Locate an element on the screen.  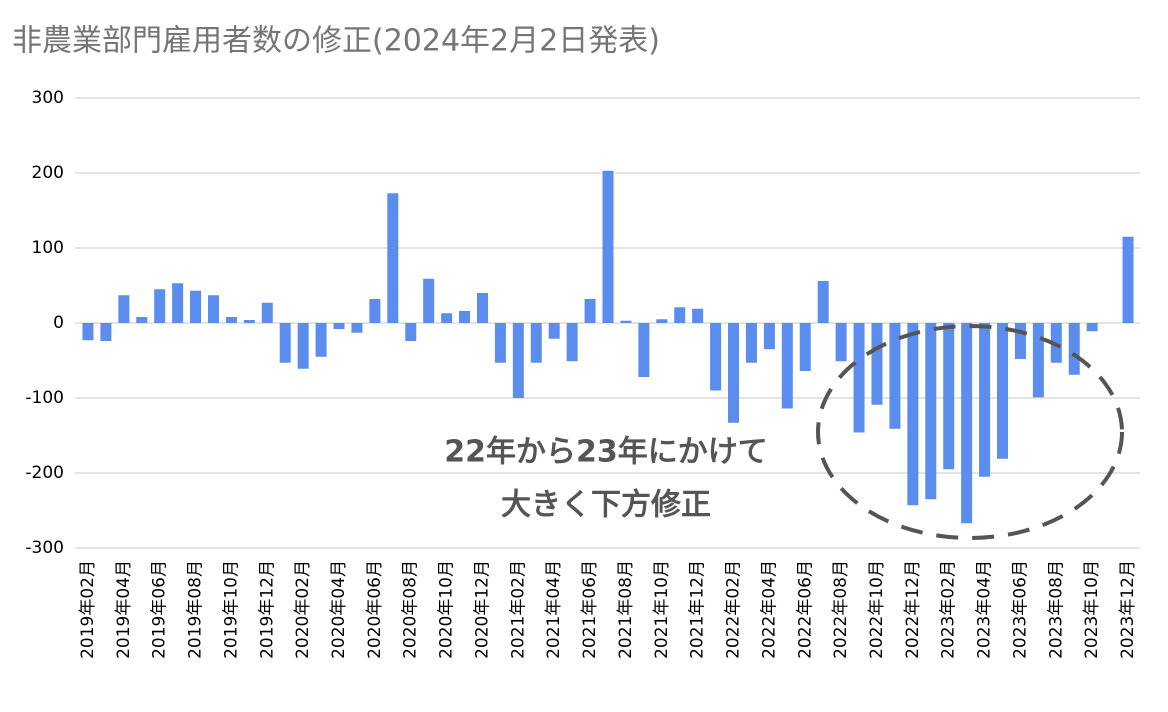
x-tick-label: 2023年02月 is located at coordinates (949, 609).